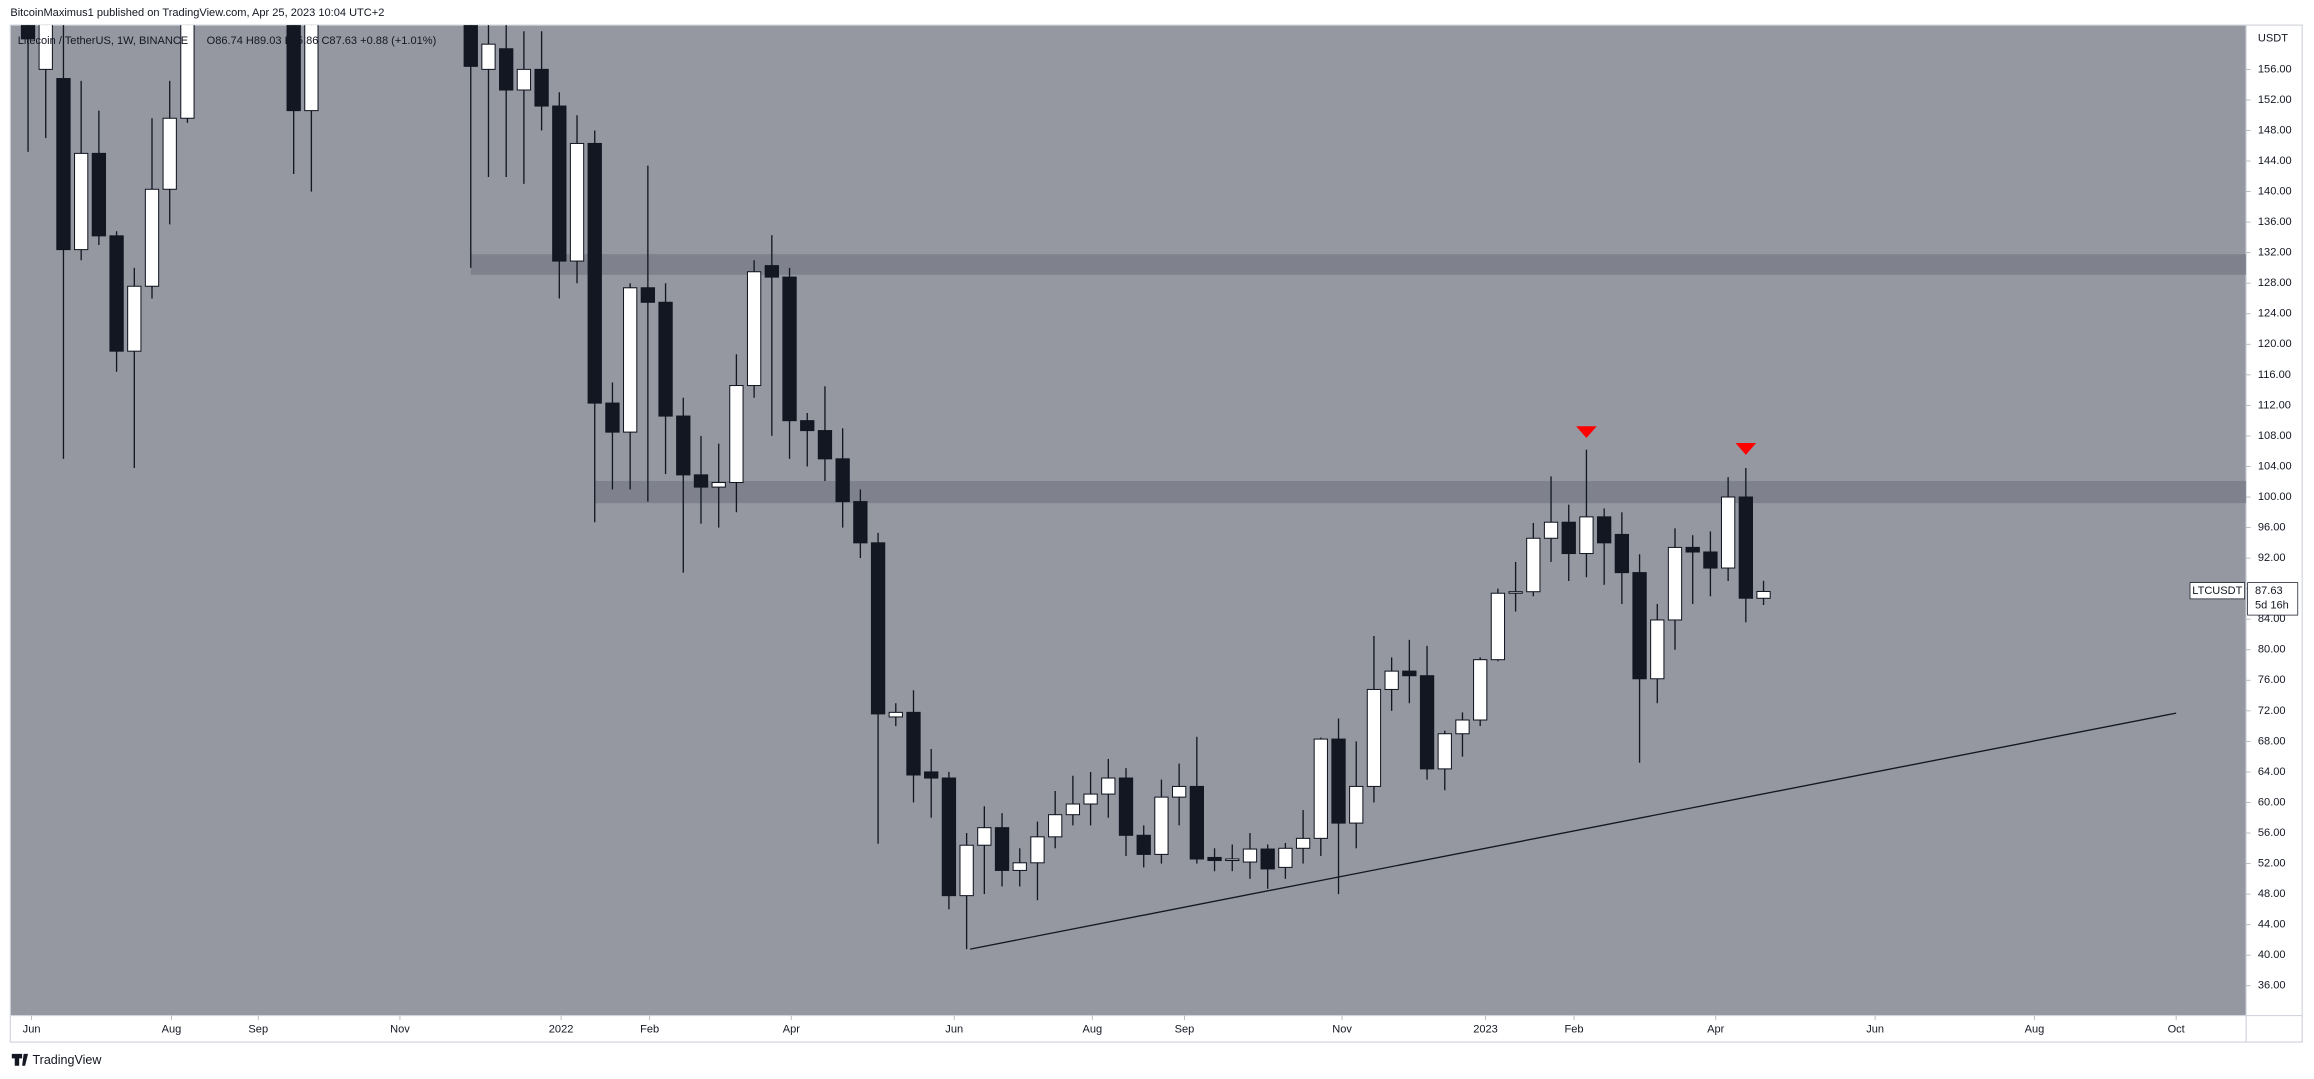 The image size is (2314, 1079). Describe the element at coordinates (1128, 1029) in the screenshot. I see `time-axis` at that location.